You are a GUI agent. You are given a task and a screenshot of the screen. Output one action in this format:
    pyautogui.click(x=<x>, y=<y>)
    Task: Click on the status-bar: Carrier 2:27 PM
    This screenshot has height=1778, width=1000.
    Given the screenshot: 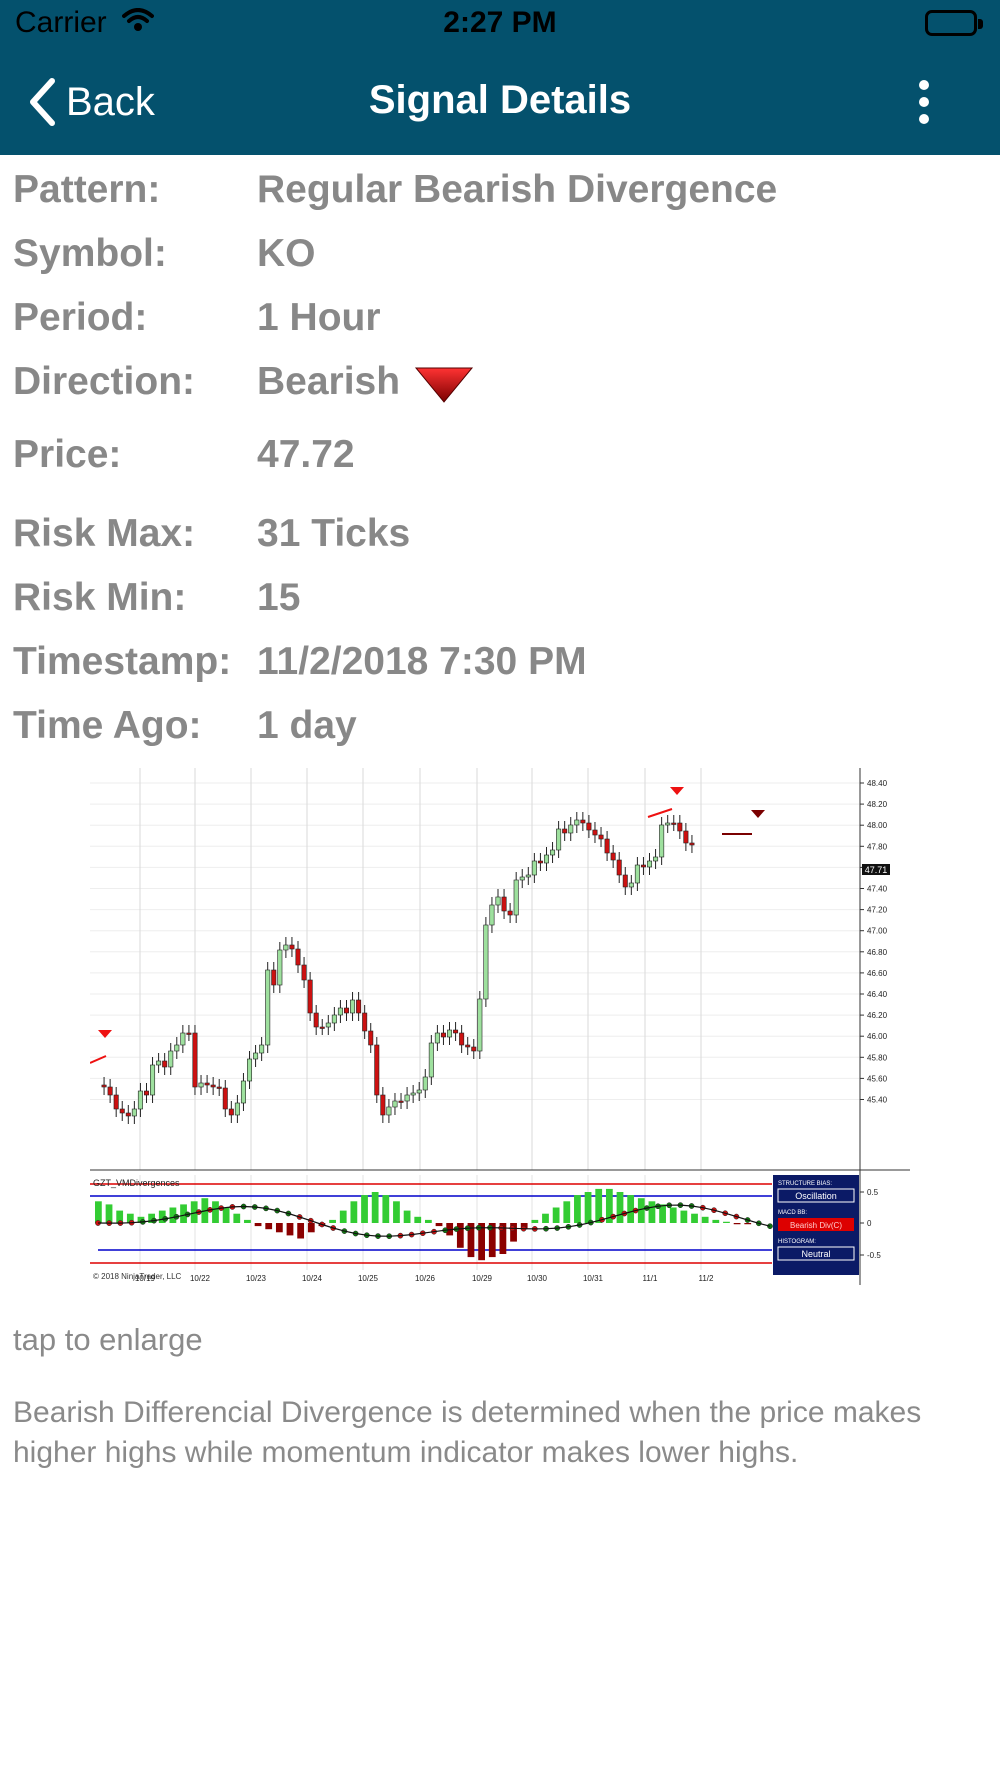 What is the action you would take?
    pyautogui.click(x=500, y=25)
    